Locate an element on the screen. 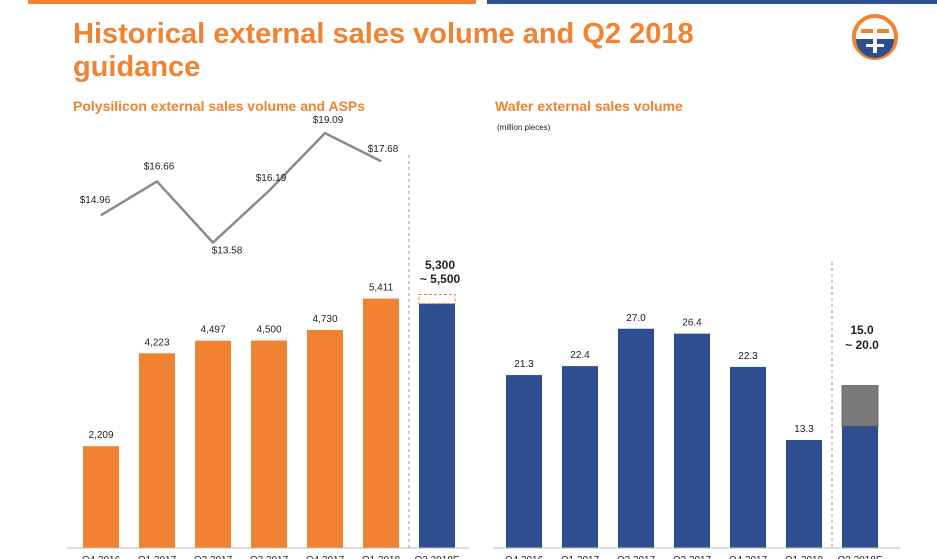 The width and height of the screenshot is (937, 559). poly-category-label-1: Q4 2016 is located at coordinates (101, 557).